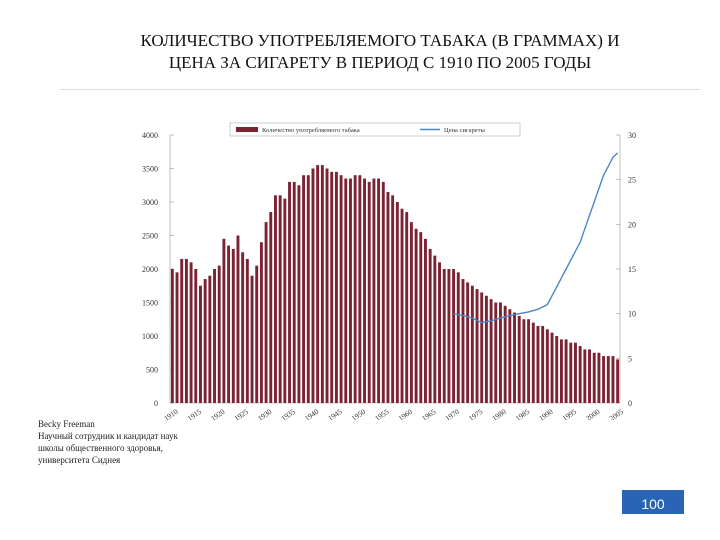 This screenshot has width=720, height=540. What do you see at coordinates (156, 403) in the screenshot?
I see `y-tick-label-left: 0` at bounding box center [156, 403].